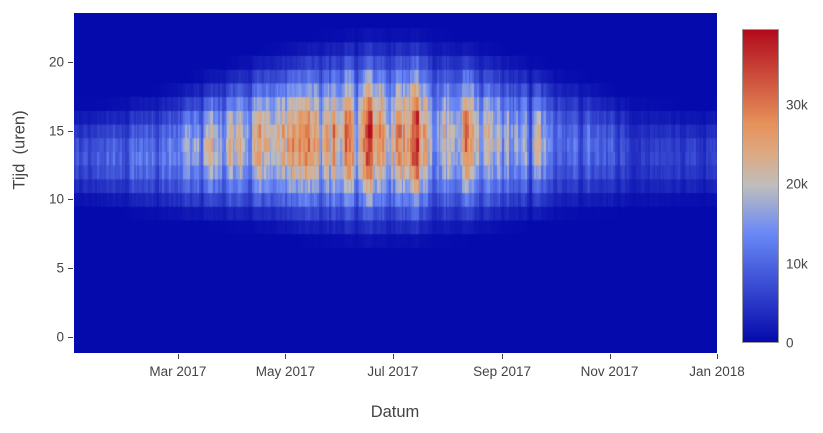 Image resolution: width=823 pixels, height=433 pixels. Describe the element at coordinates (19, 150) in the screenshot. I see `y-axis-title: Tijd (uren)` at that location.